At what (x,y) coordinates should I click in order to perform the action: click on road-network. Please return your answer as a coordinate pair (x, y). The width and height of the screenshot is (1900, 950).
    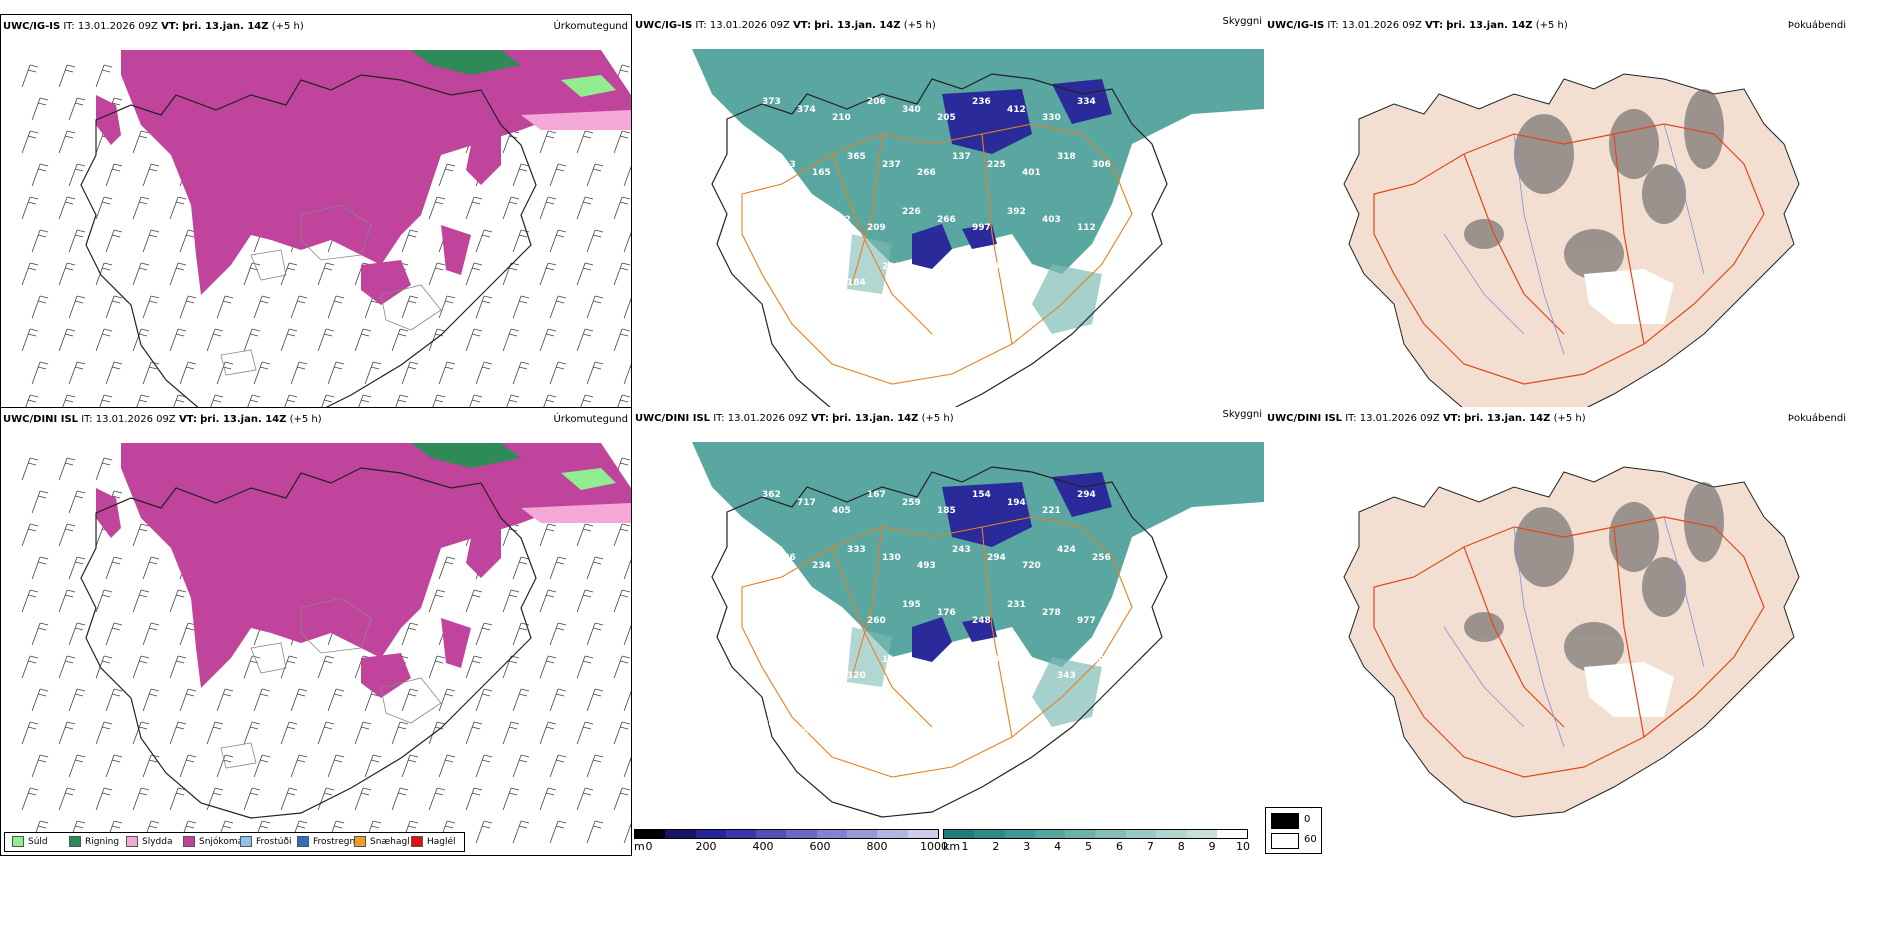
    Looking at the image, I should click on (937, 254).